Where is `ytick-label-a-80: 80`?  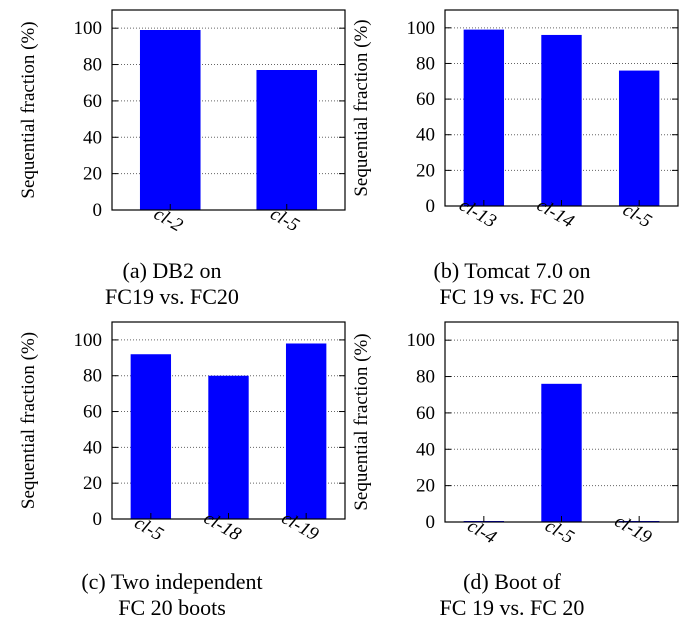 ytick-label-a-80: 80 is located at coordinates (92, 65).